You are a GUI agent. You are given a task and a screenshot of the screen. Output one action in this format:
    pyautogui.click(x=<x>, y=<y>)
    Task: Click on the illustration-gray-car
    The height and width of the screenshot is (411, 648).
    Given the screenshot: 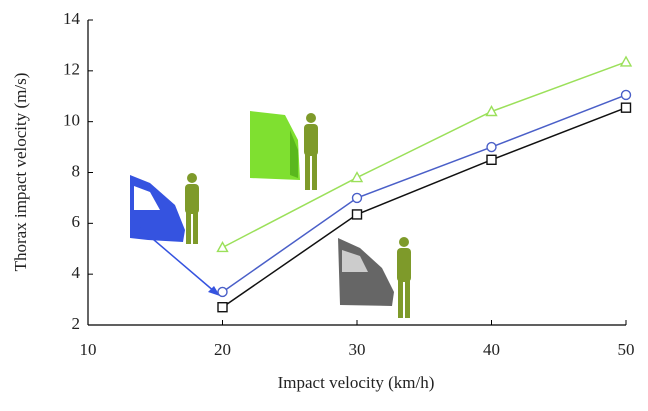 What is the action you would take?
    pyautogui.click(x=366, y=272)
    